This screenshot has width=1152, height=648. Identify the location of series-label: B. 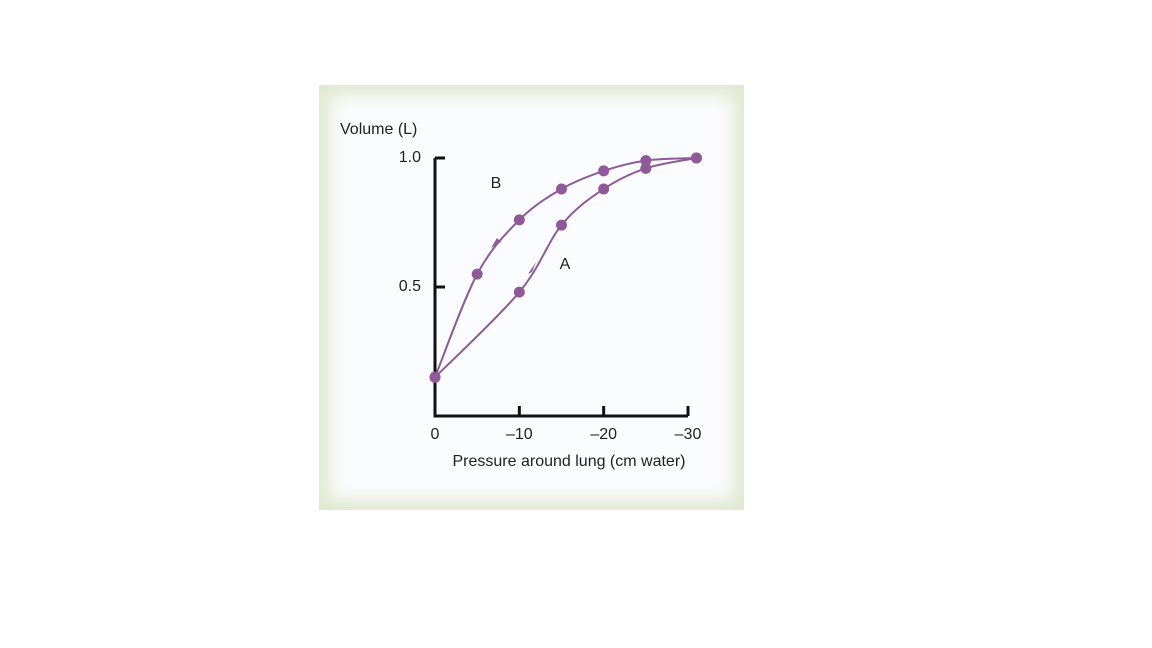
(496, 183).